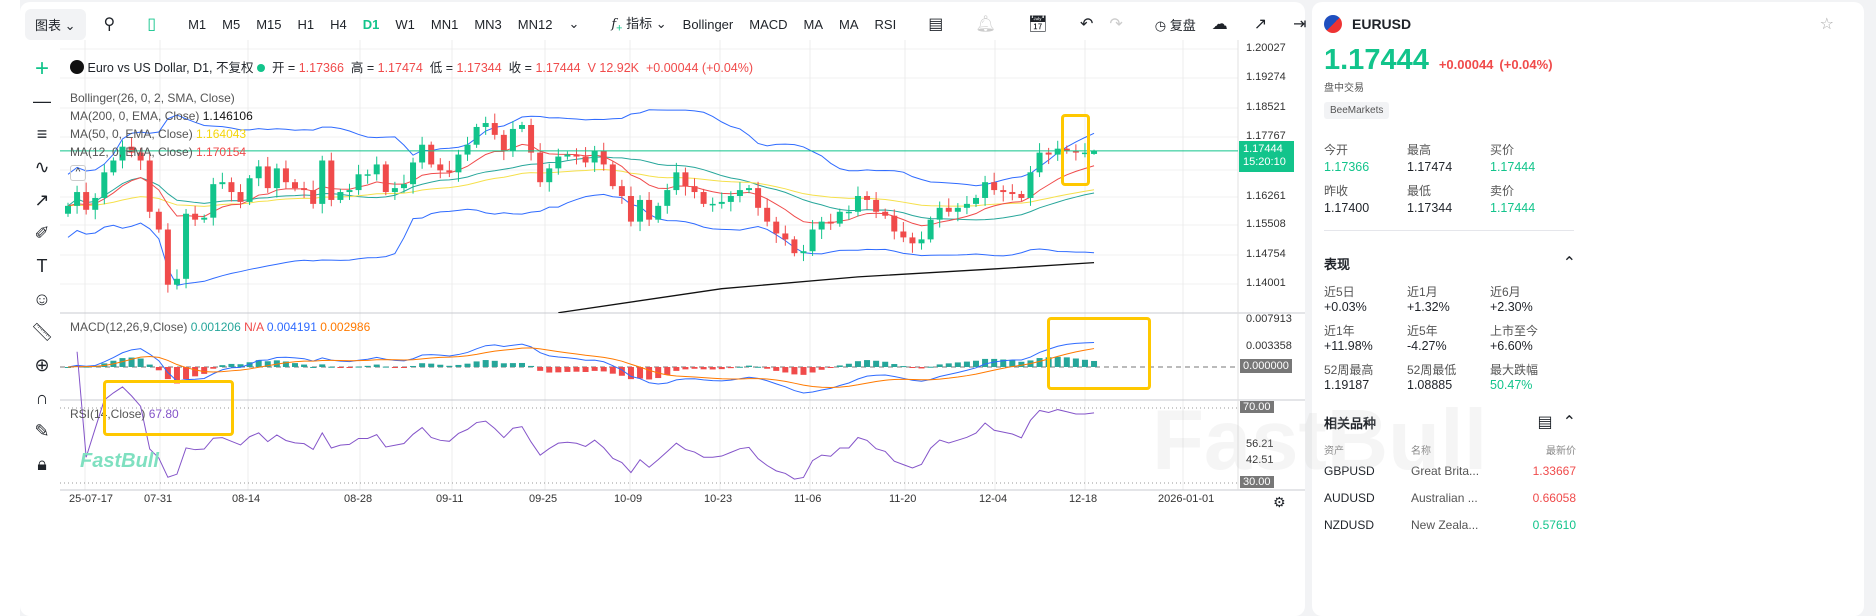  What do you see at coordinates (42, 101) in the screenshot?
I see `horizontal-line-icon: —` at bounding box center [42, 101].